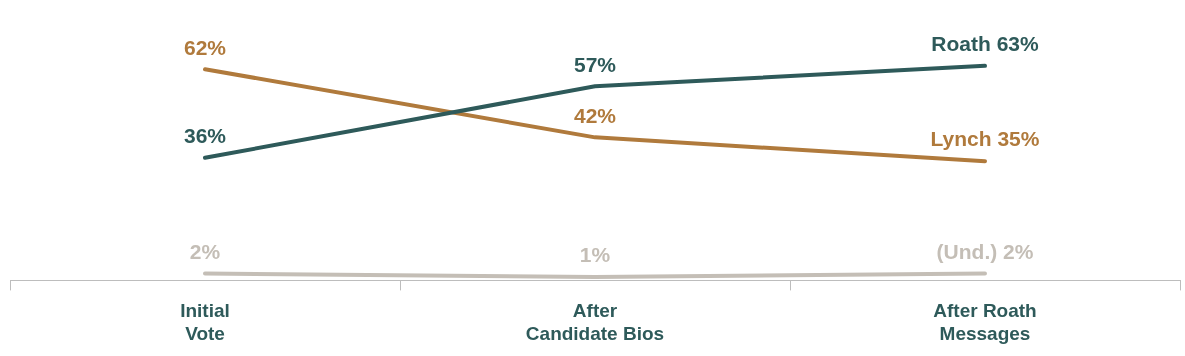 Image resolution: width=1185 pixels, height=356 pixels. Describe the element at coordinates (595, 64) in the screenshot. I see `data-label: 57%` at that location.